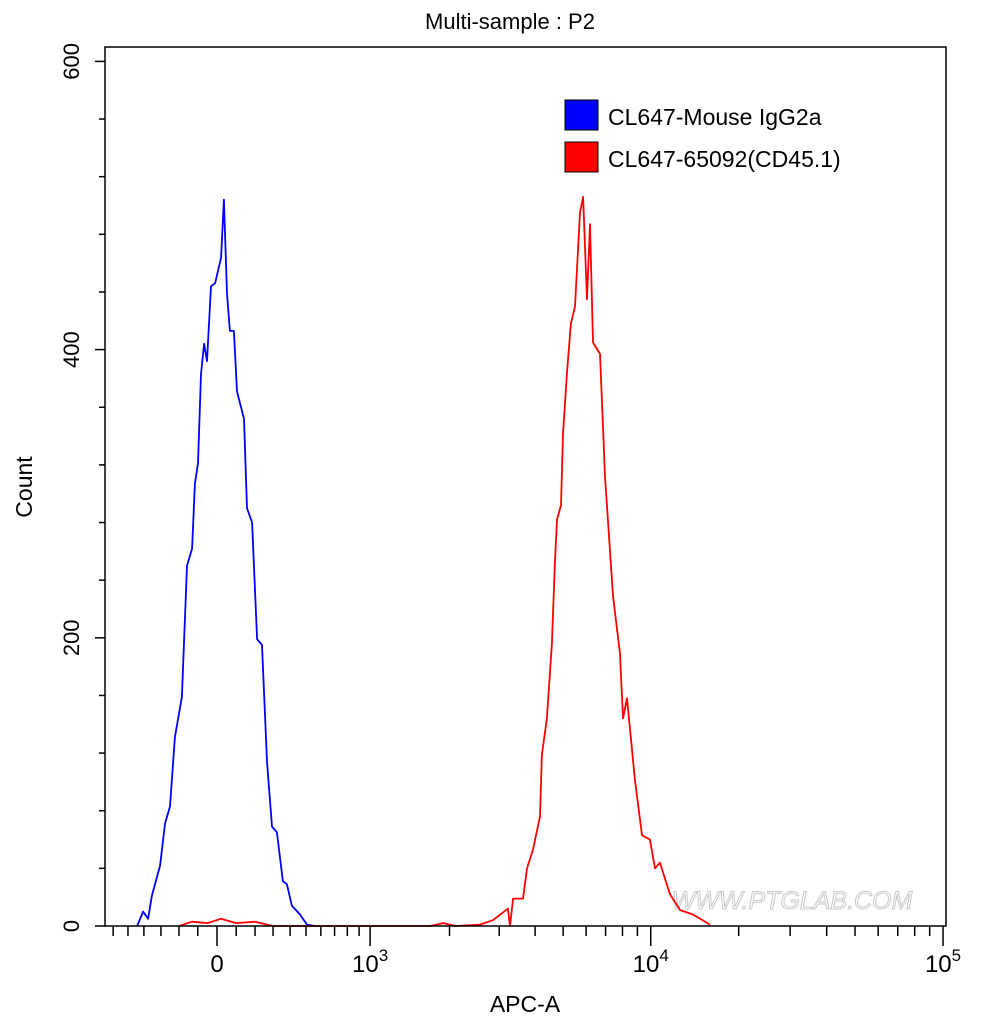 Image resolution: width=986 pixels, height=1024 pixels. I want to click on x-tick-label: 10⁵, so click(943, 962).